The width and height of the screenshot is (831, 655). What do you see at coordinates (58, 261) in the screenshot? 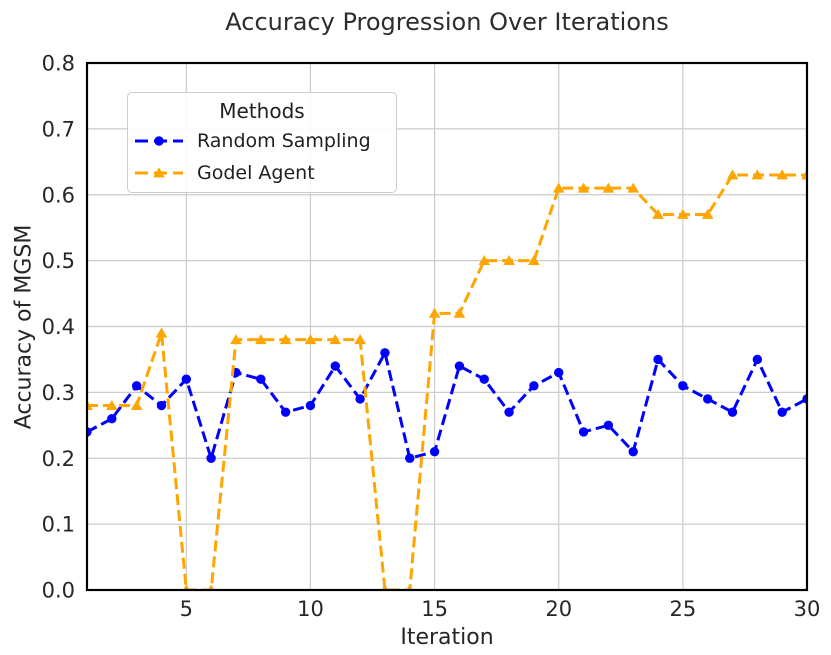
I see `y-tick-label: 0.5` at bounding box center [58, 261].